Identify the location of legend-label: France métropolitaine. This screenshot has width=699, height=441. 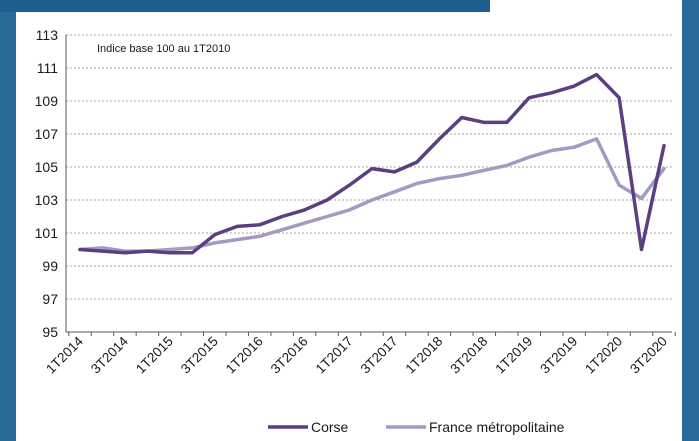
(497, 427).